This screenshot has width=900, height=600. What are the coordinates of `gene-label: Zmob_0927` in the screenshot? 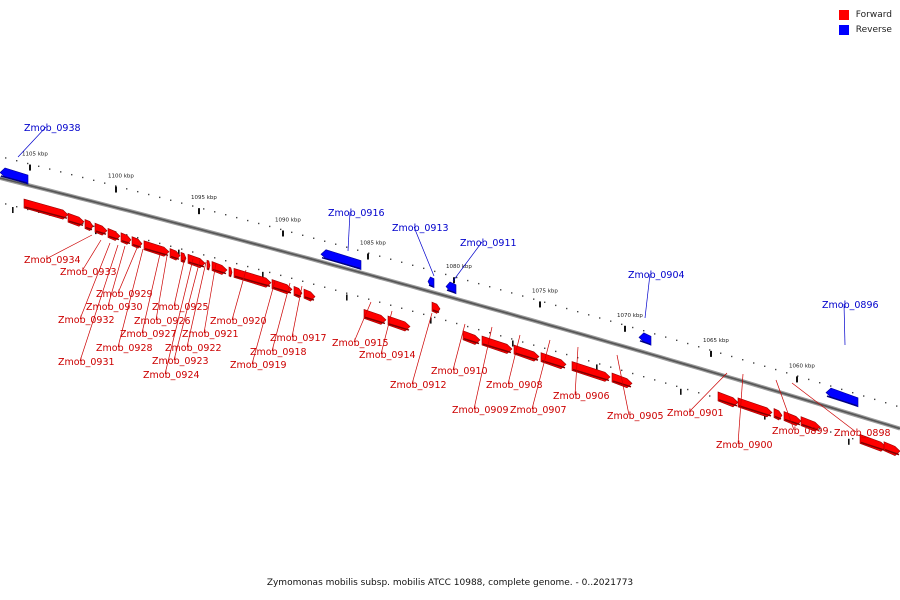 It's located at (148, 334).